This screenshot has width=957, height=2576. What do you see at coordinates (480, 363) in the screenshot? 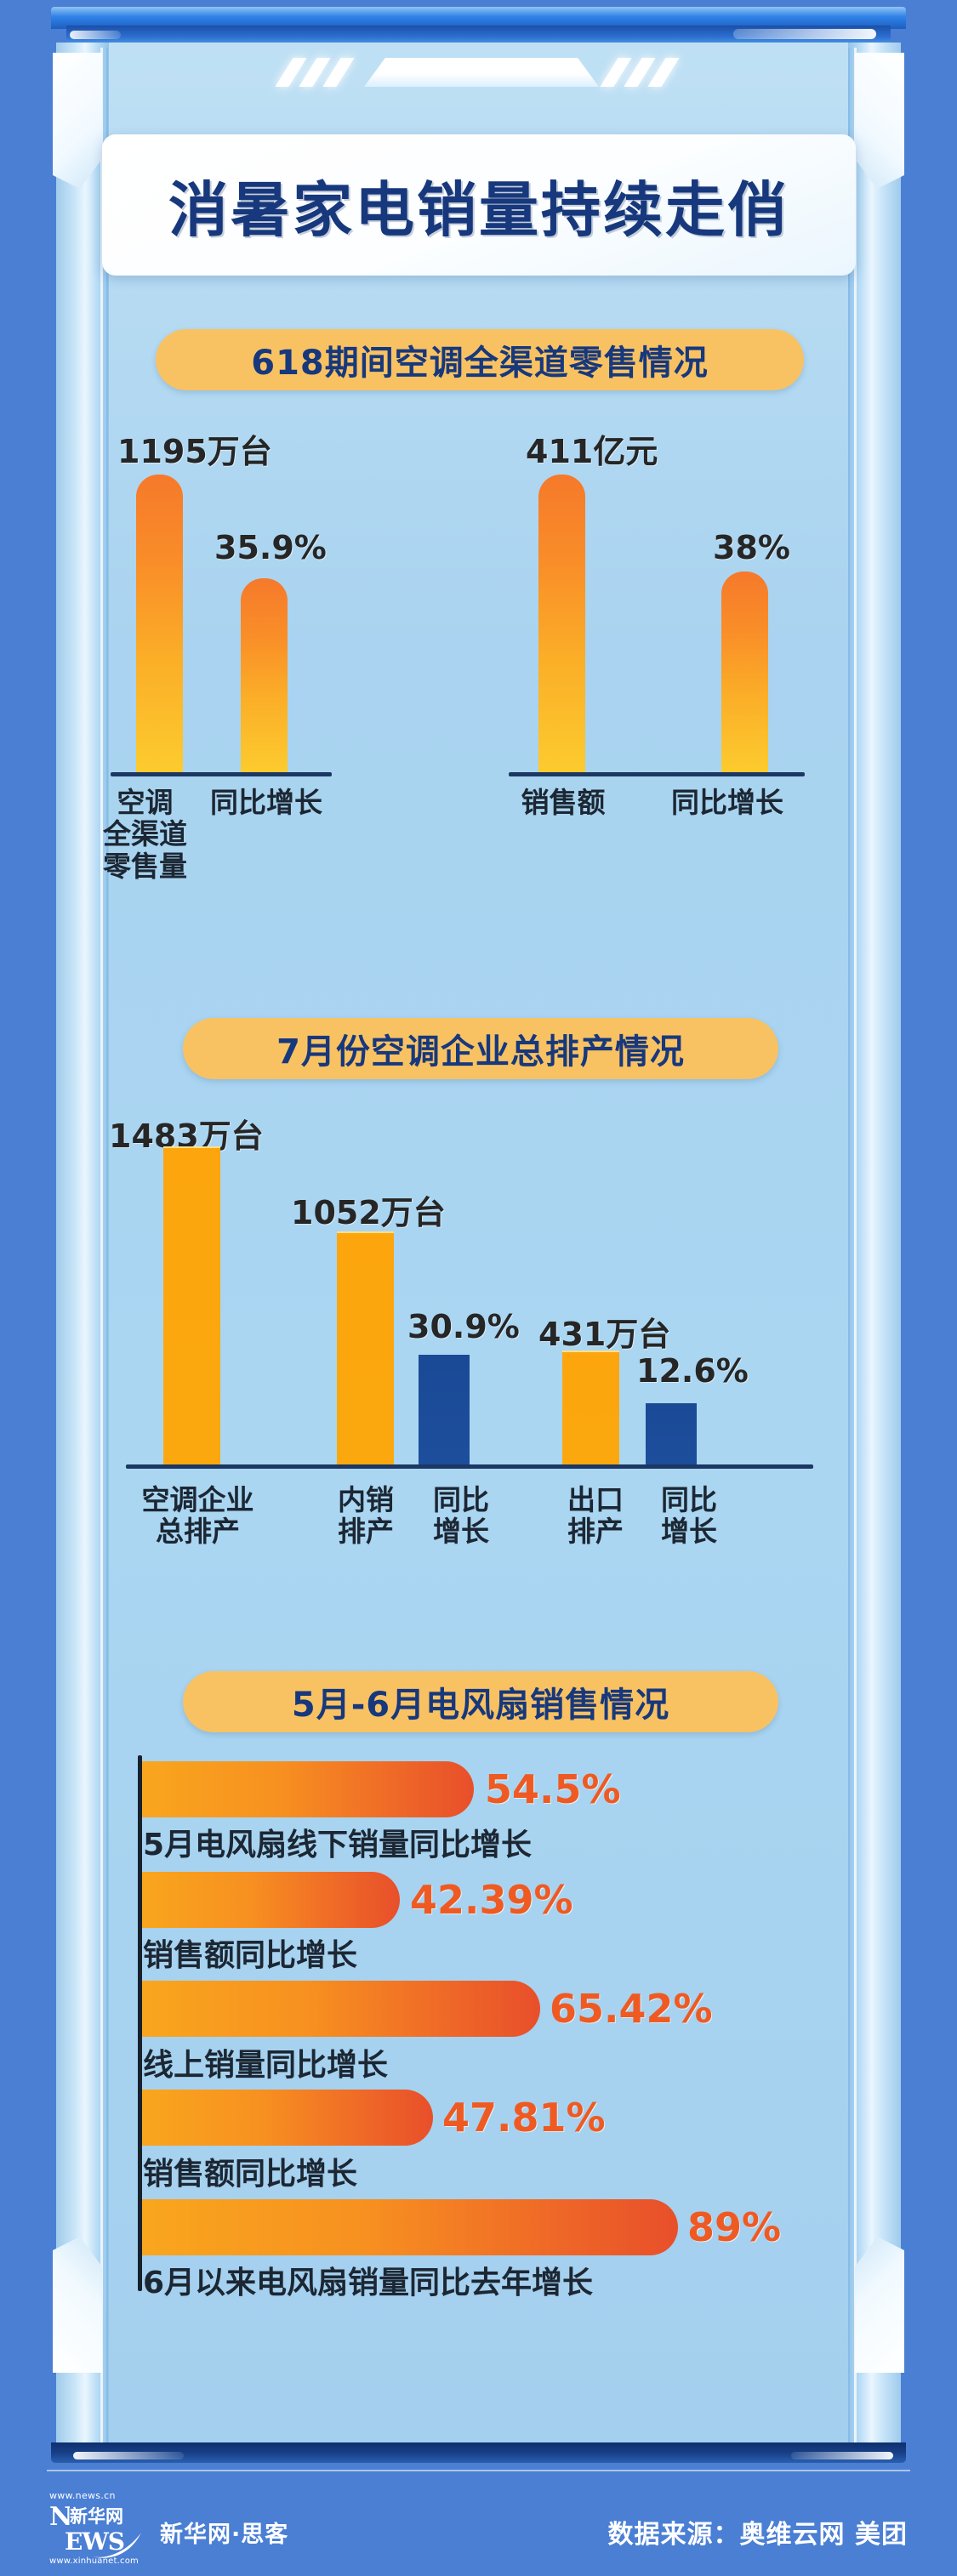
I see `section-header-1-label: 618期间空调全渠道零售情况` at bounding box center [480, 363].